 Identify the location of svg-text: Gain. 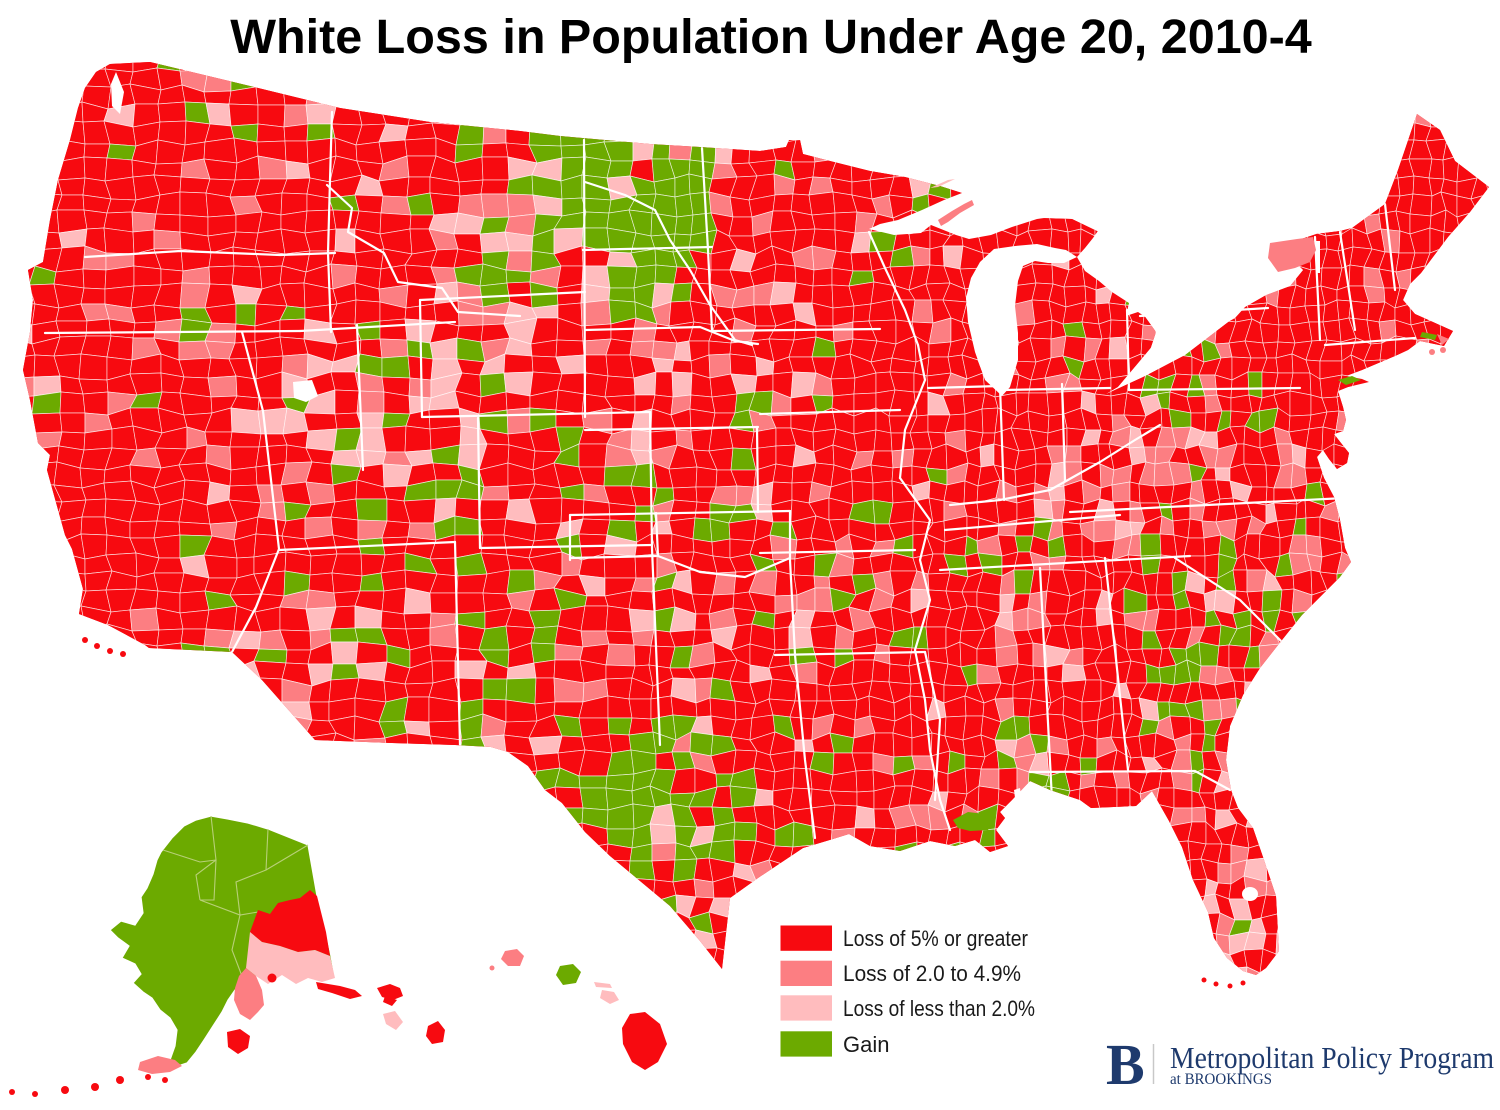
(866, 1044).